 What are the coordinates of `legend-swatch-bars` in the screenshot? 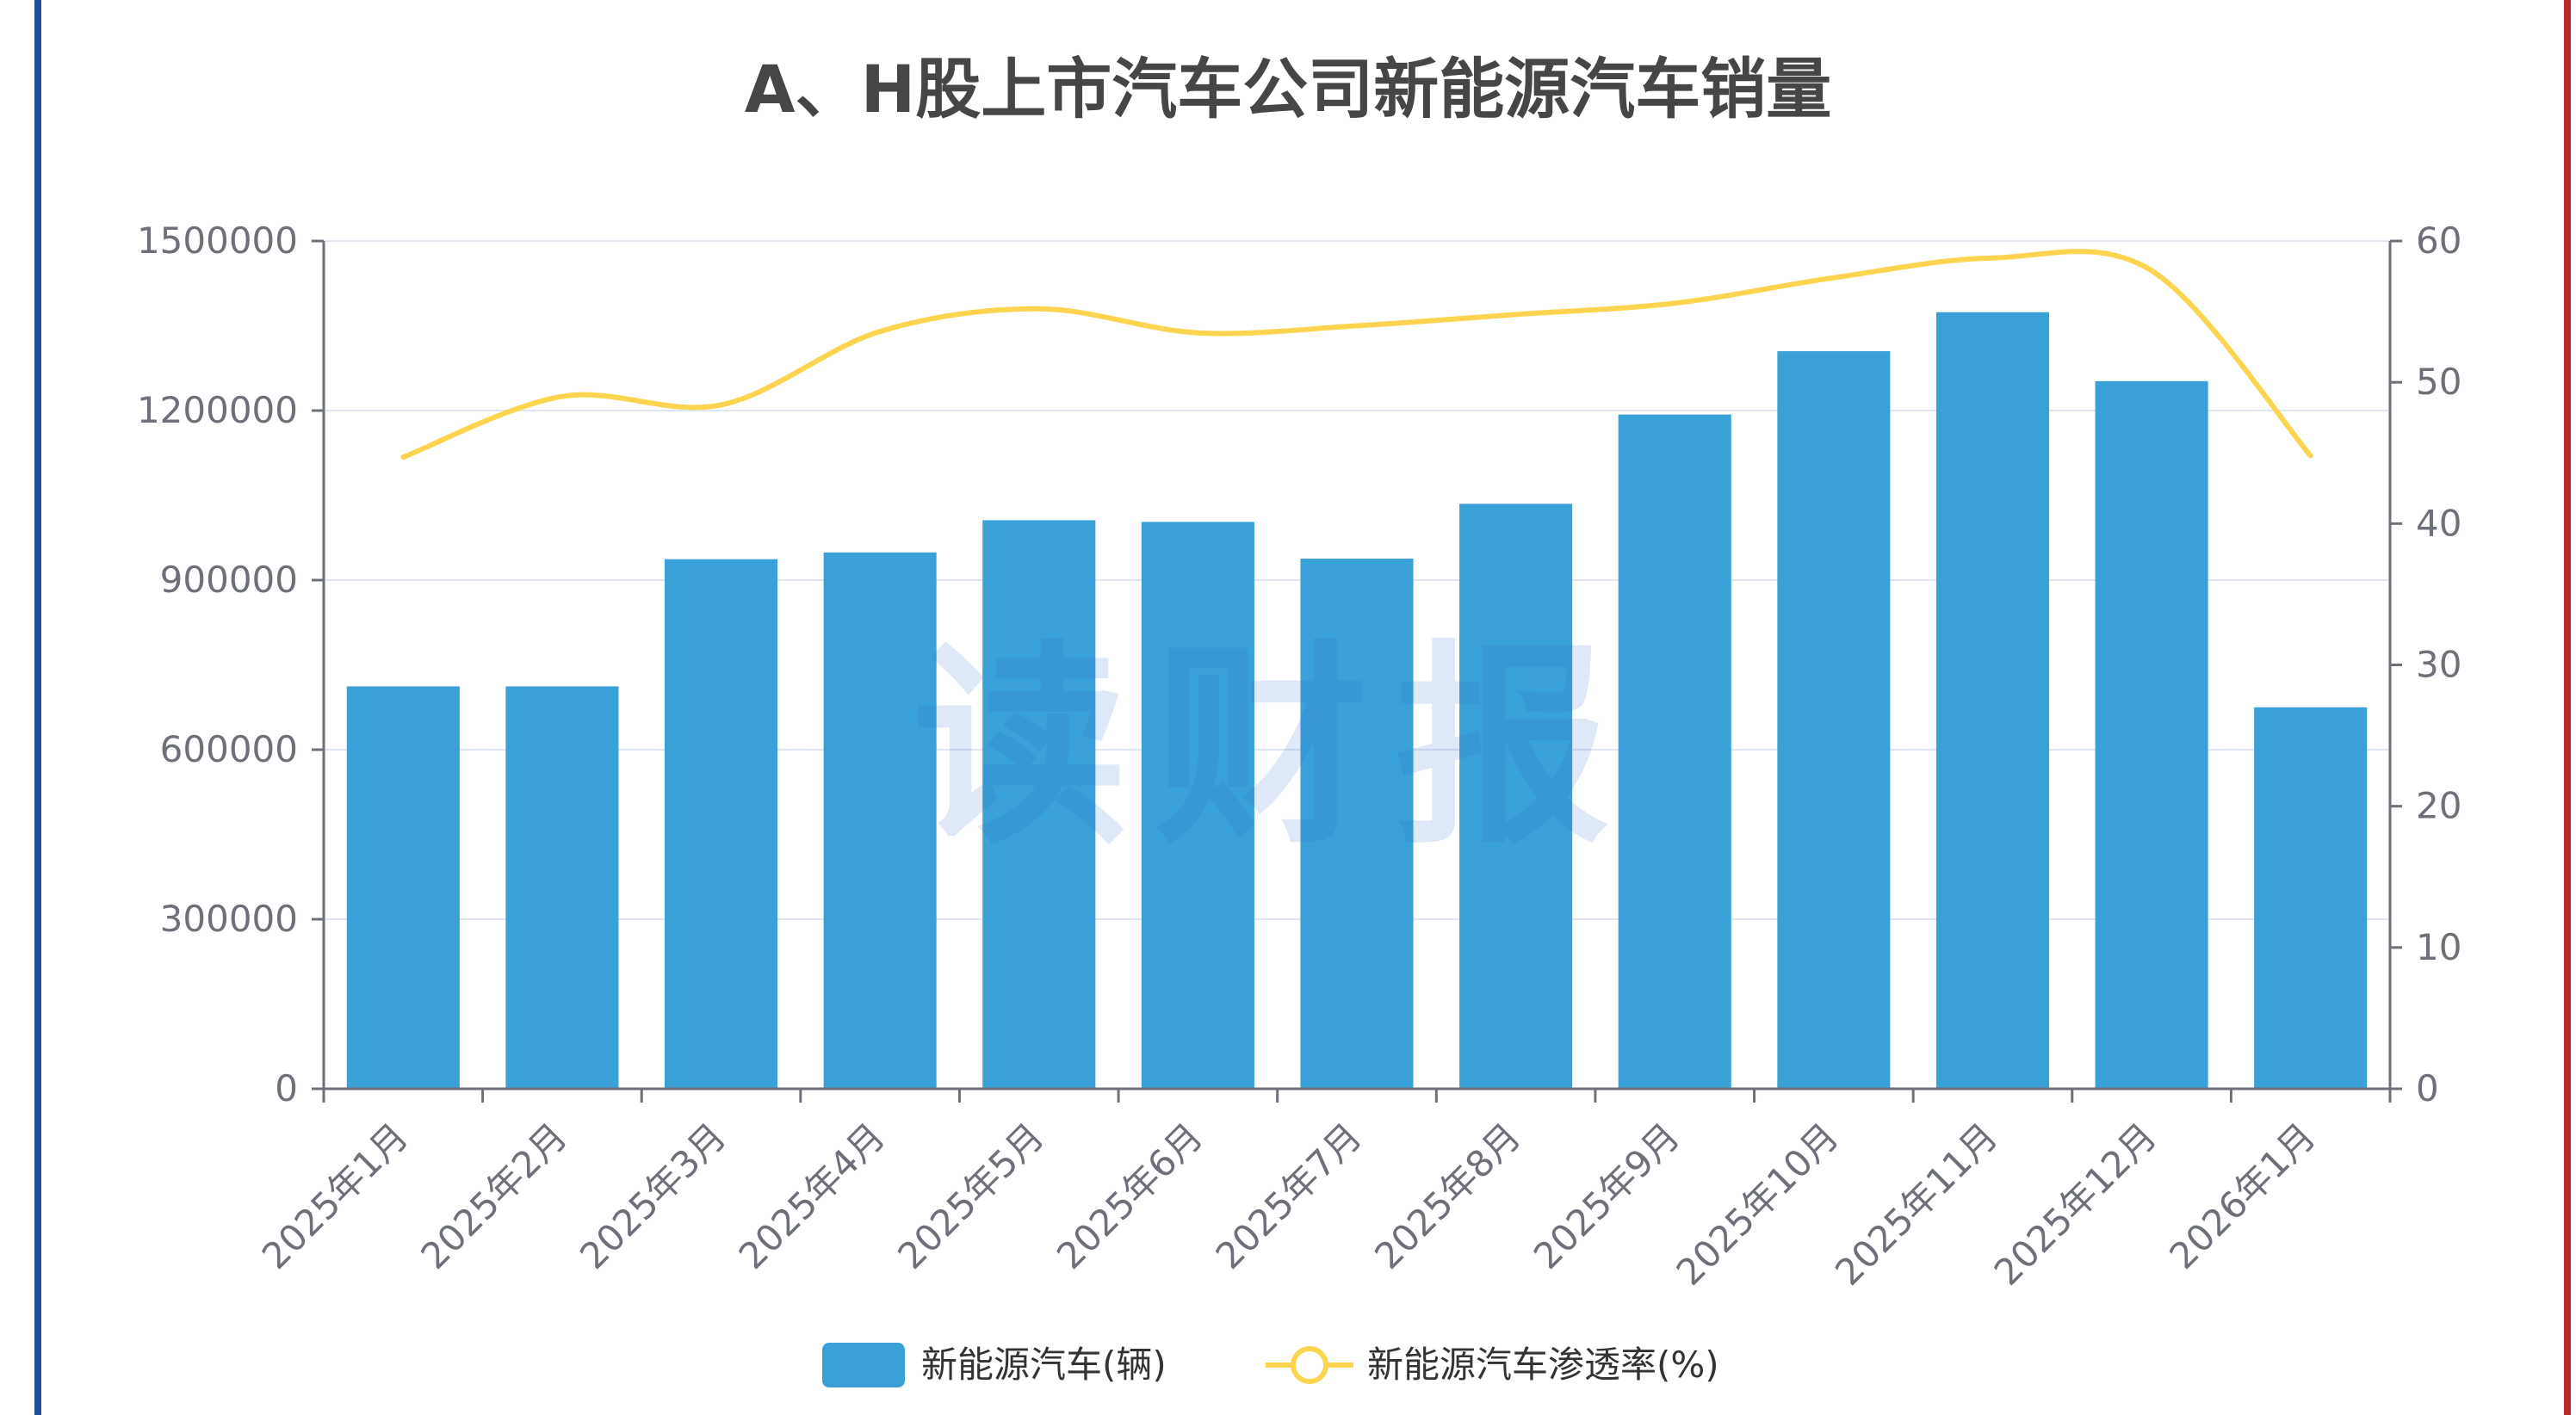 It's located at (864, 1365).